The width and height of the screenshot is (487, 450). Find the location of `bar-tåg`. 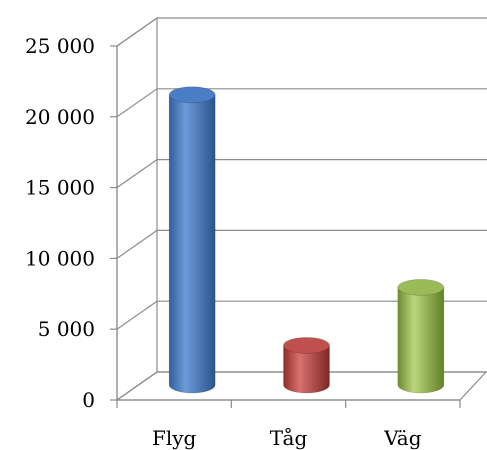

bar-tåg is located at coordinates (306, 365).